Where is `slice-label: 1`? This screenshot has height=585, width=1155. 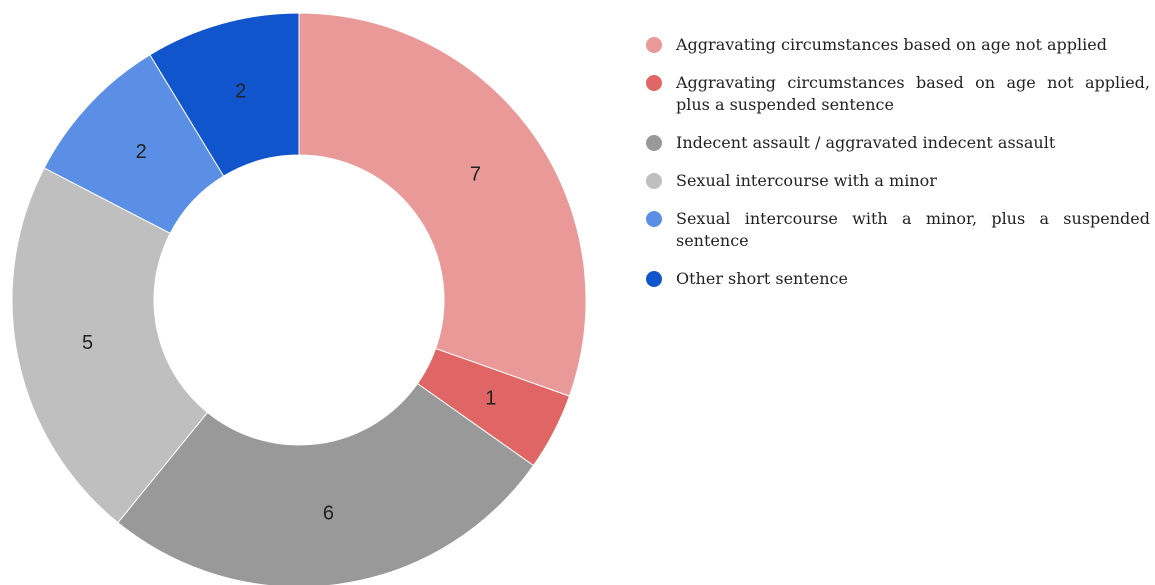 slice-label: 1 is located at coordinates (490, 399).